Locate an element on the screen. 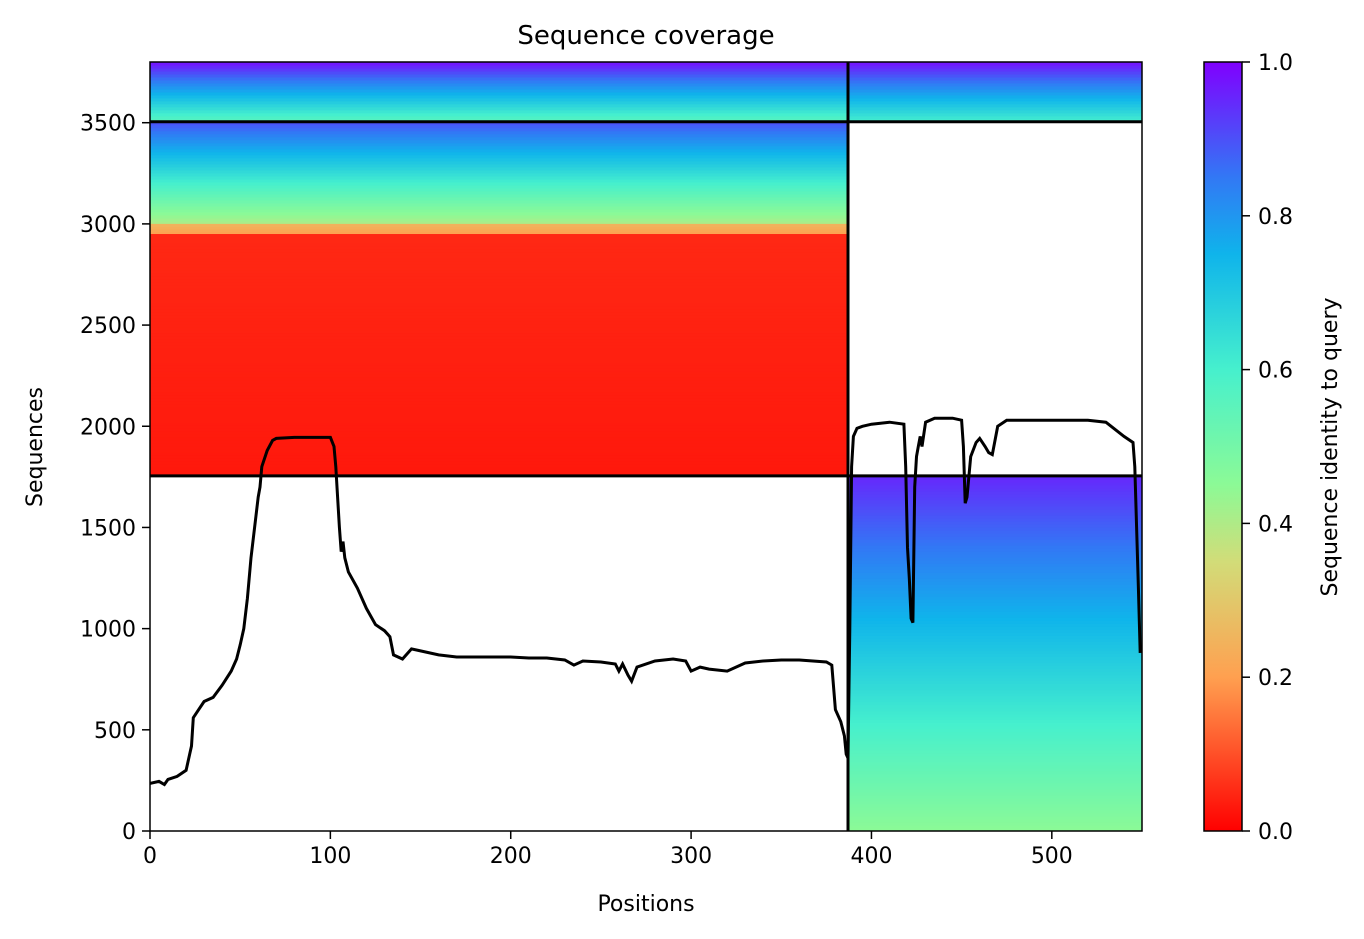 The height and width of the screenshot is (939, 1364). colorbar-tick-label: 0.8 is located at coordinates (1275, 217).